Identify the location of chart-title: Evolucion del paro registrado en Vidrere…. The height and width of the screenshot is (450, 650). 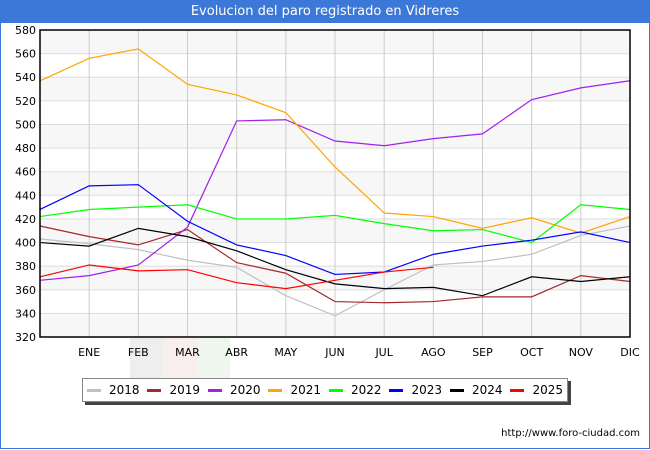
(325, 11).